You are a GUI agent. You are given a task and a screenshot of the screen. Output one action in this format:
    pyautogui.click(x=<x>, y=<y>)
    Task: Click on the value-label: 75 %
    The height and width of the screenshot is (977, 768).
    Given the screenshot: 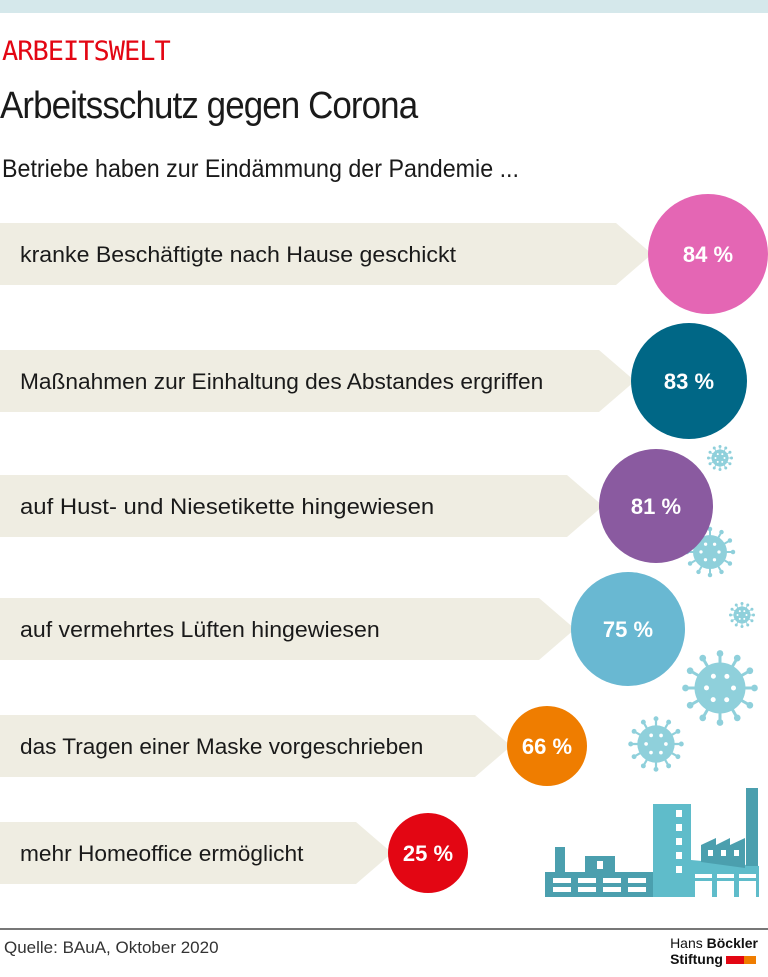 What is the action you would take?
    pyautogui.click(x=628, y=629)
    